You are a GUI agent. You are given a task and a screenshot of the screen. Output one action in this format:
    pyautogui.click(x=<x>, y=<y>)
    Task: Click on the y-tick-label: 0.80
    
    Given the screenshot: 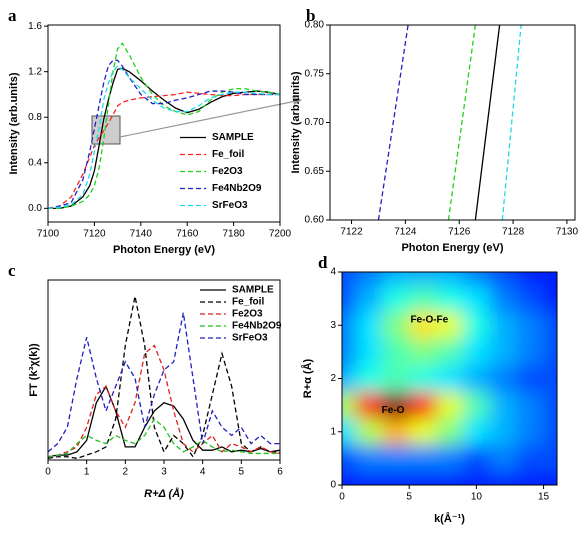 What is the action you would take?
    pyautogui.click(x=315, y=25)
    